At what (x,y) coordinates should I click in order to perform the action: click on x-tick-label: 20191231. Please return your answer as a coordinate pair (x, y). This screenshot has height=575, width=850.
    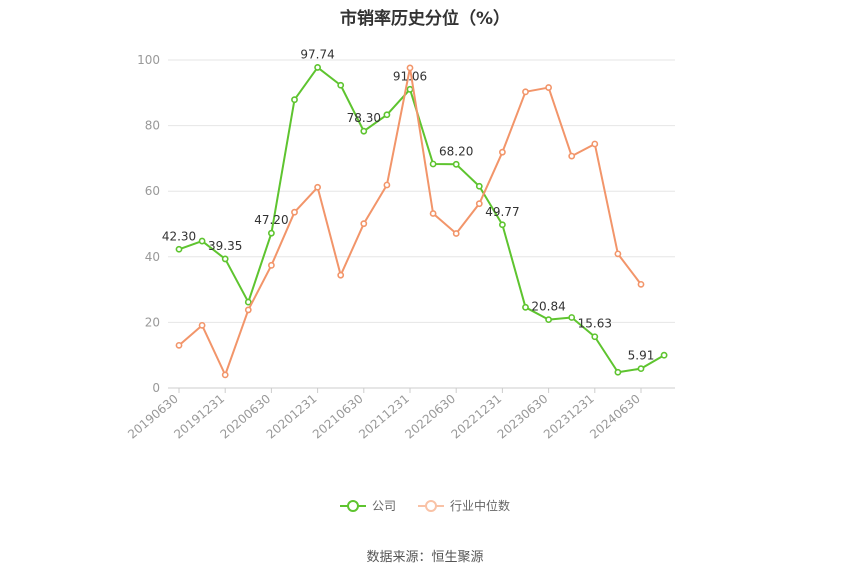
    Looking at the image, I should click on (199, 417).